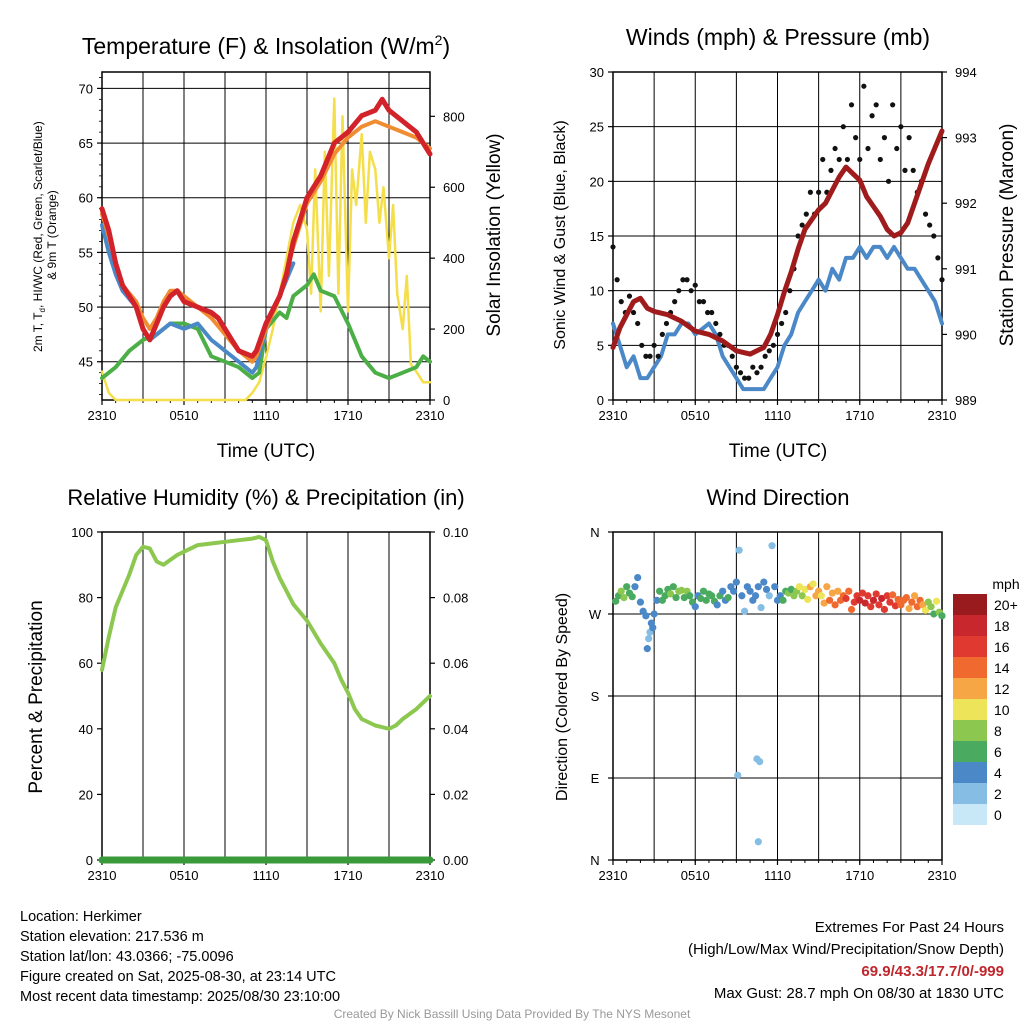 This screenshot has width=1024, height=1024. What do you see at coordinates (89, 860) in the screenshot?
I see `y-tick-label: 0` at bounding box center [89, 860].